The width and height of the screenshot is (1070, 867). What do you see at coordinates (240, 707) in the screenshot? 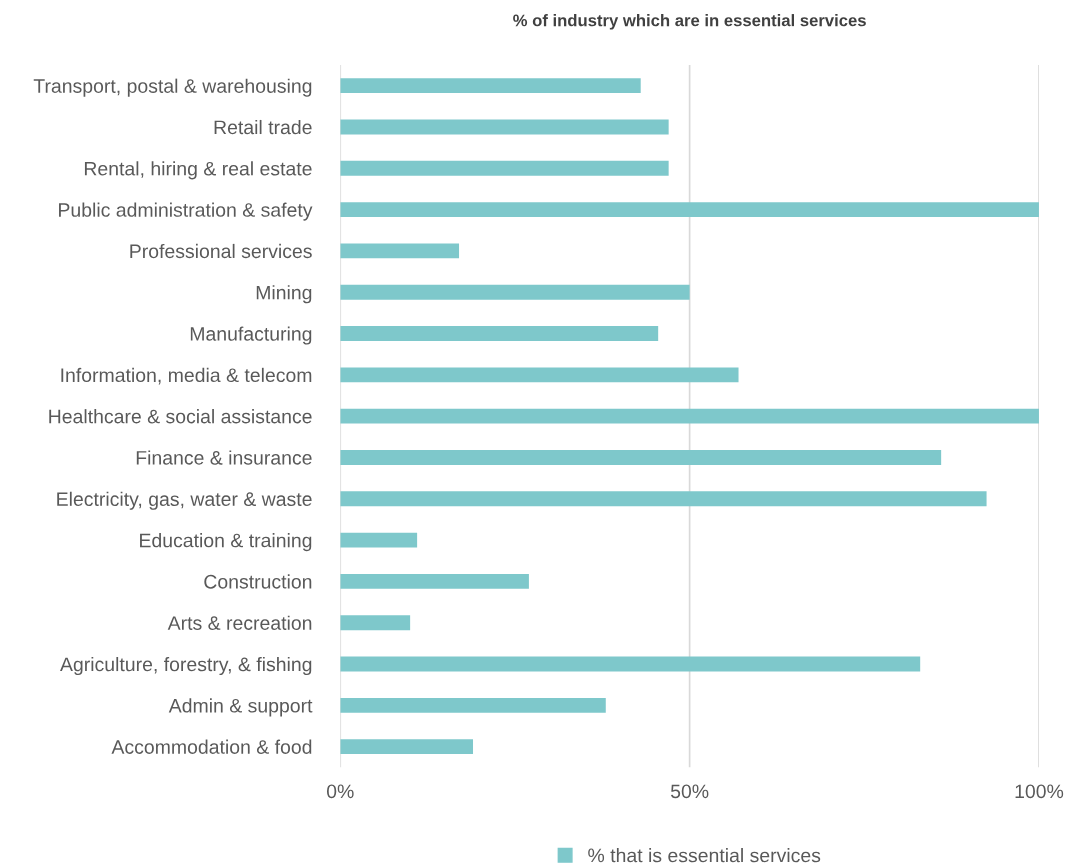
I see `y-tick-label: Admin & support` at bounding box center [240, 707].